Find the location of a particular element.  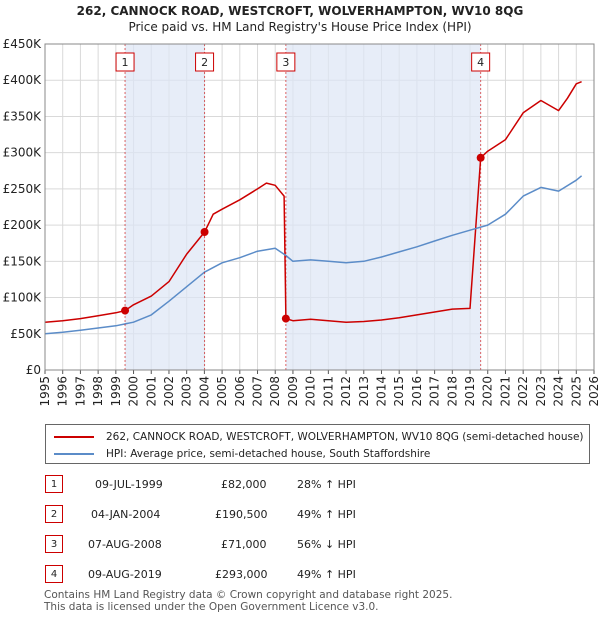

x-tick-label: 2003 is located at coordinates (187, 391).